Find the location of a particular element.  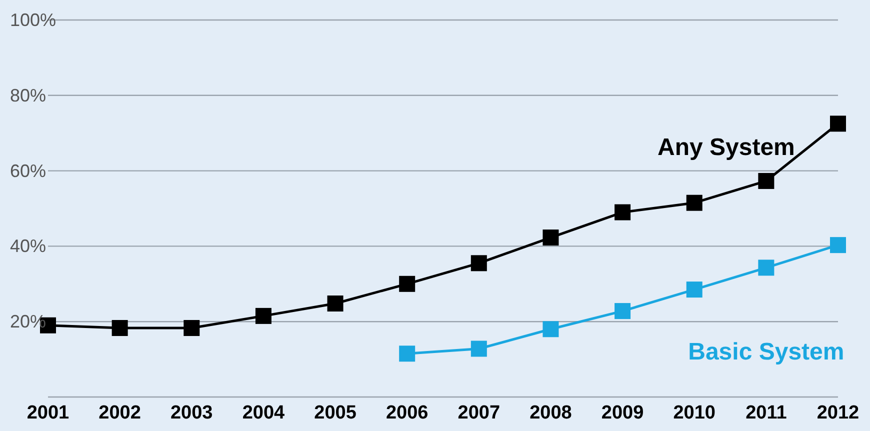

x-tick-label: 2001 is located at coordinates (48, 413).